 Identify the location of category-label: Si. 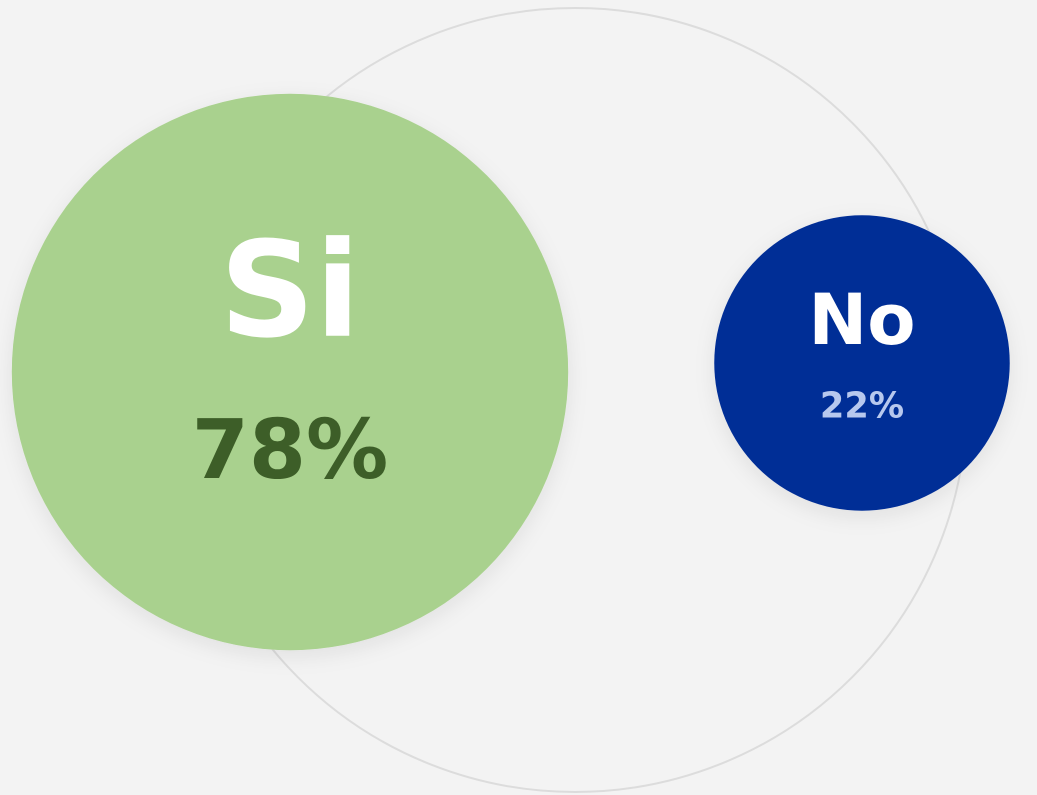
(290, 291).